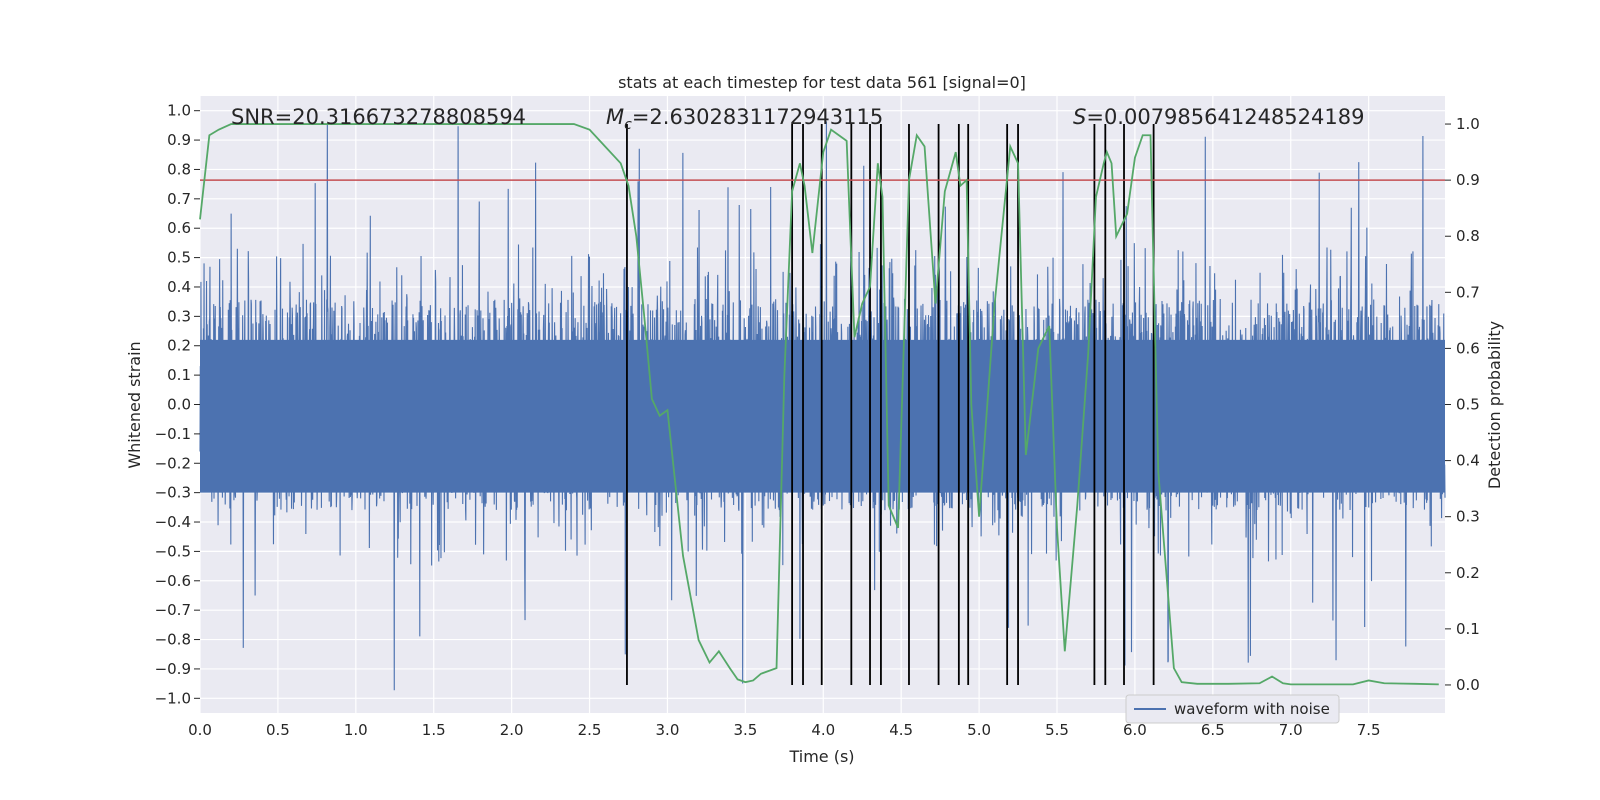 The height and width of the screenshot is (800, 1600). I want to click on y-right-tick-label: 0.8, so click(1468, 236).